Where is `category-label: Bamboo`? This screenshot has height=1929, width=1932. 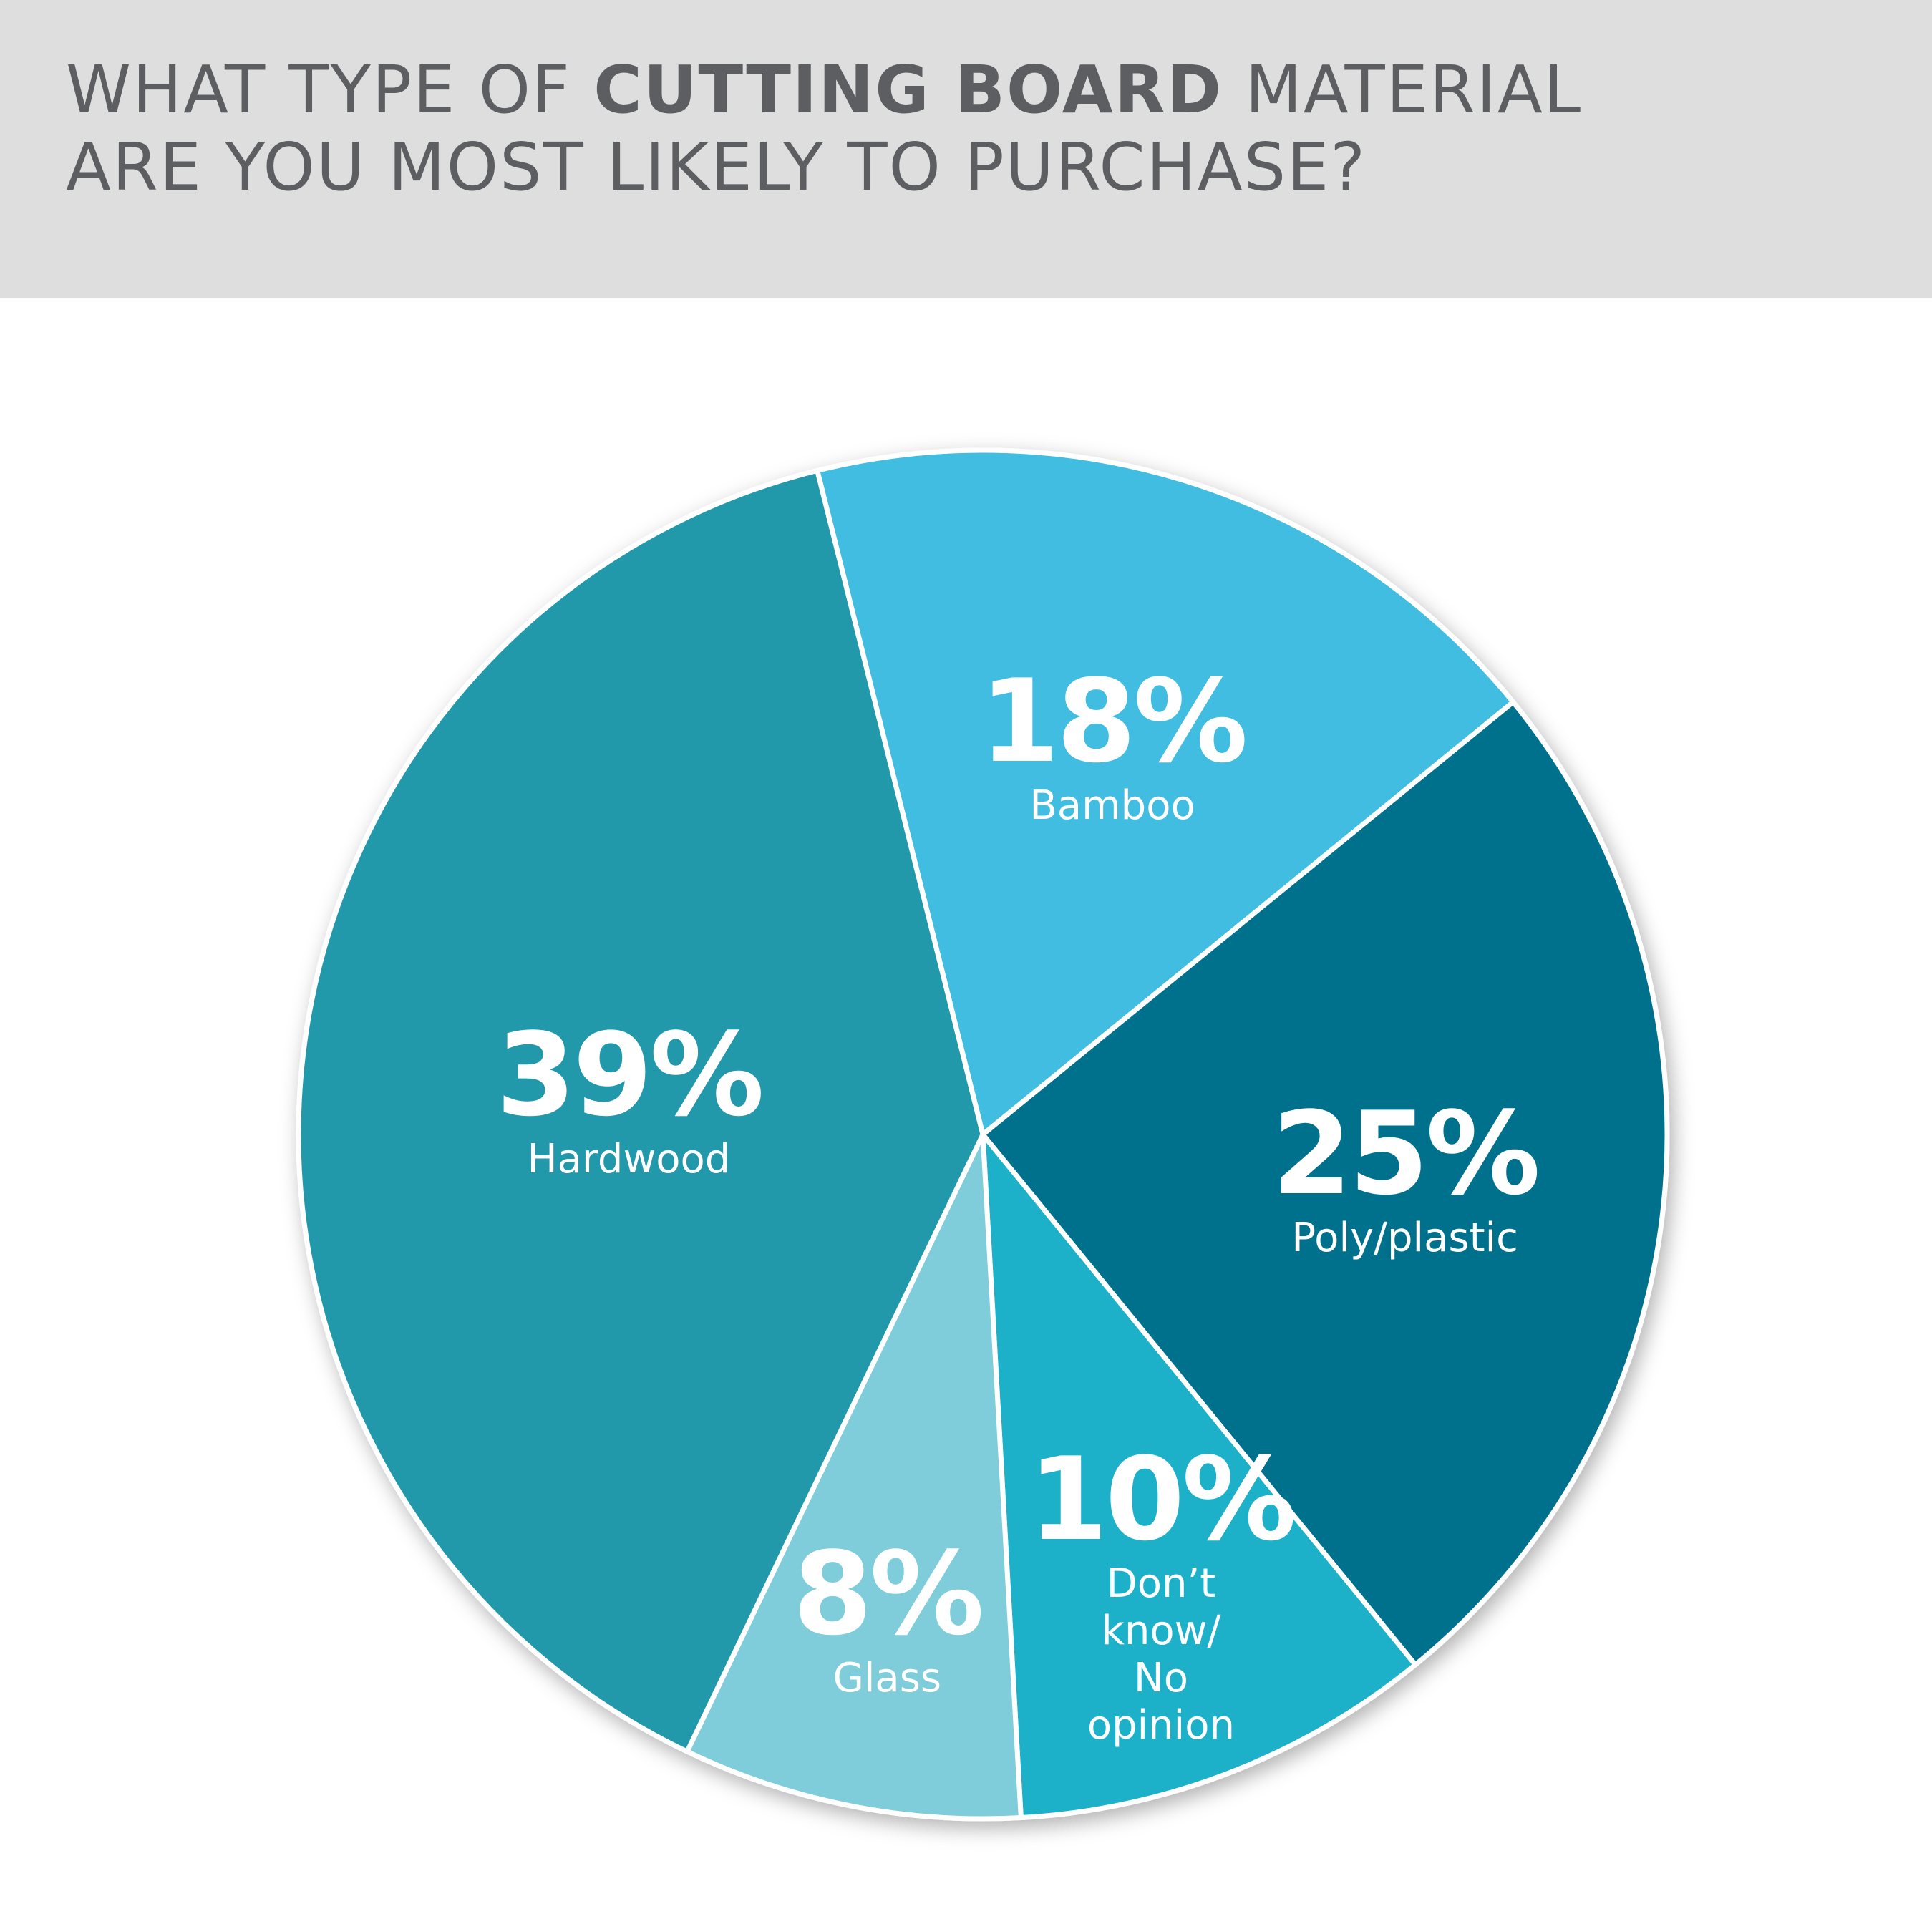
category-label: Bamboo is located at coordinates (1112, 805).